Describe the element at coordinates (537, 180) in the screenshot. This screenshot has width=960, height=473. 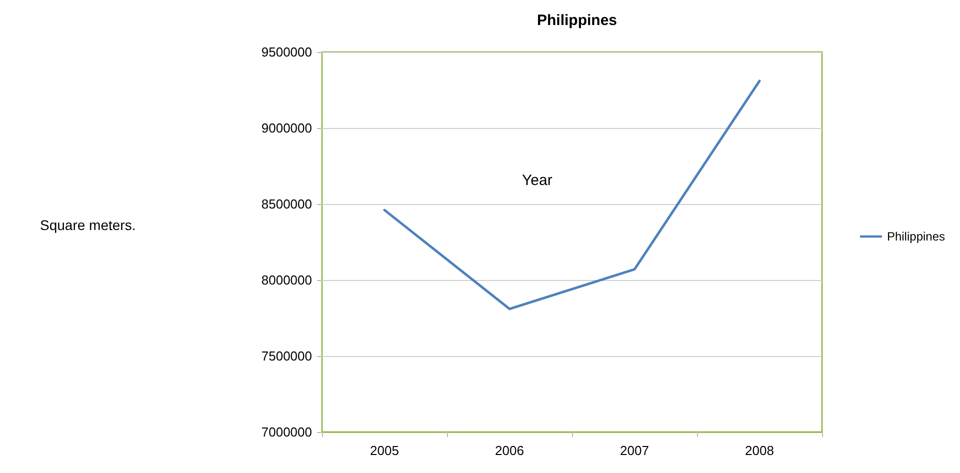
I see `x-axis-title: Year` at that location.